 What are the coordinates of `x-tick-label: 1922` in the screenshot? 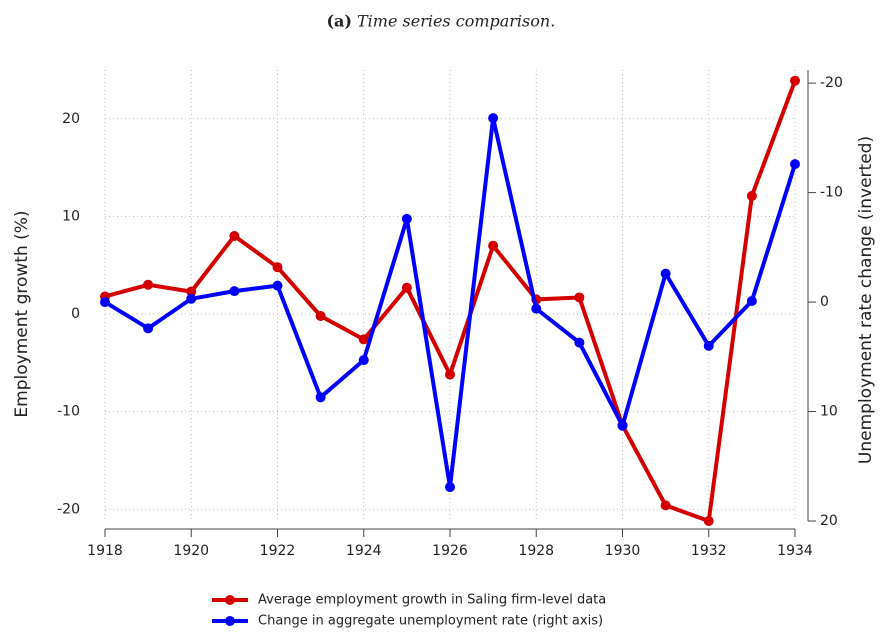 It's located at (278, 551).